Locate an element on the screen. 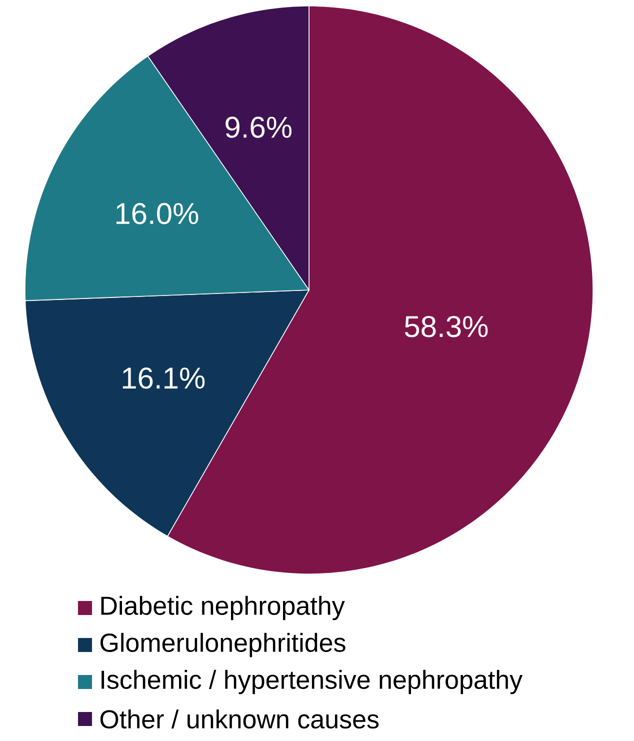 The image size is (634, 741). legend-label: Diabetic nephropathy is located at coordinates (223, 608).